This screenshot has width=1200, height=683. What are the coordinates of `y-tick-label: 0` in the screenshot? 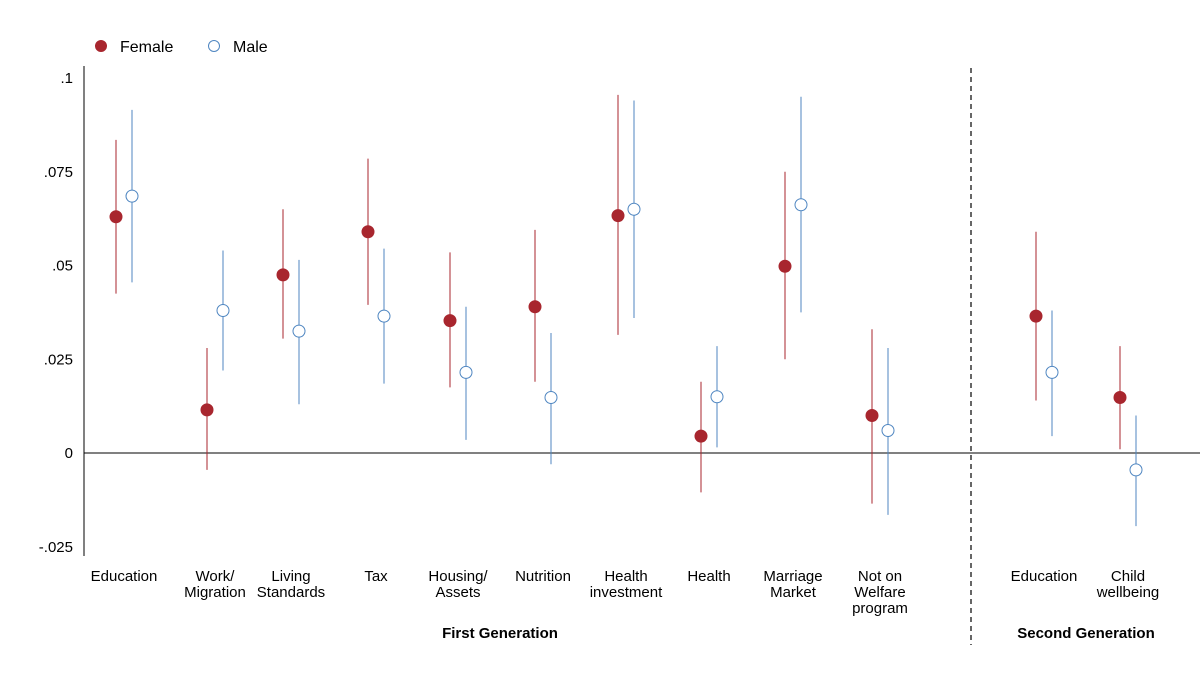 It's located at (69, 453).